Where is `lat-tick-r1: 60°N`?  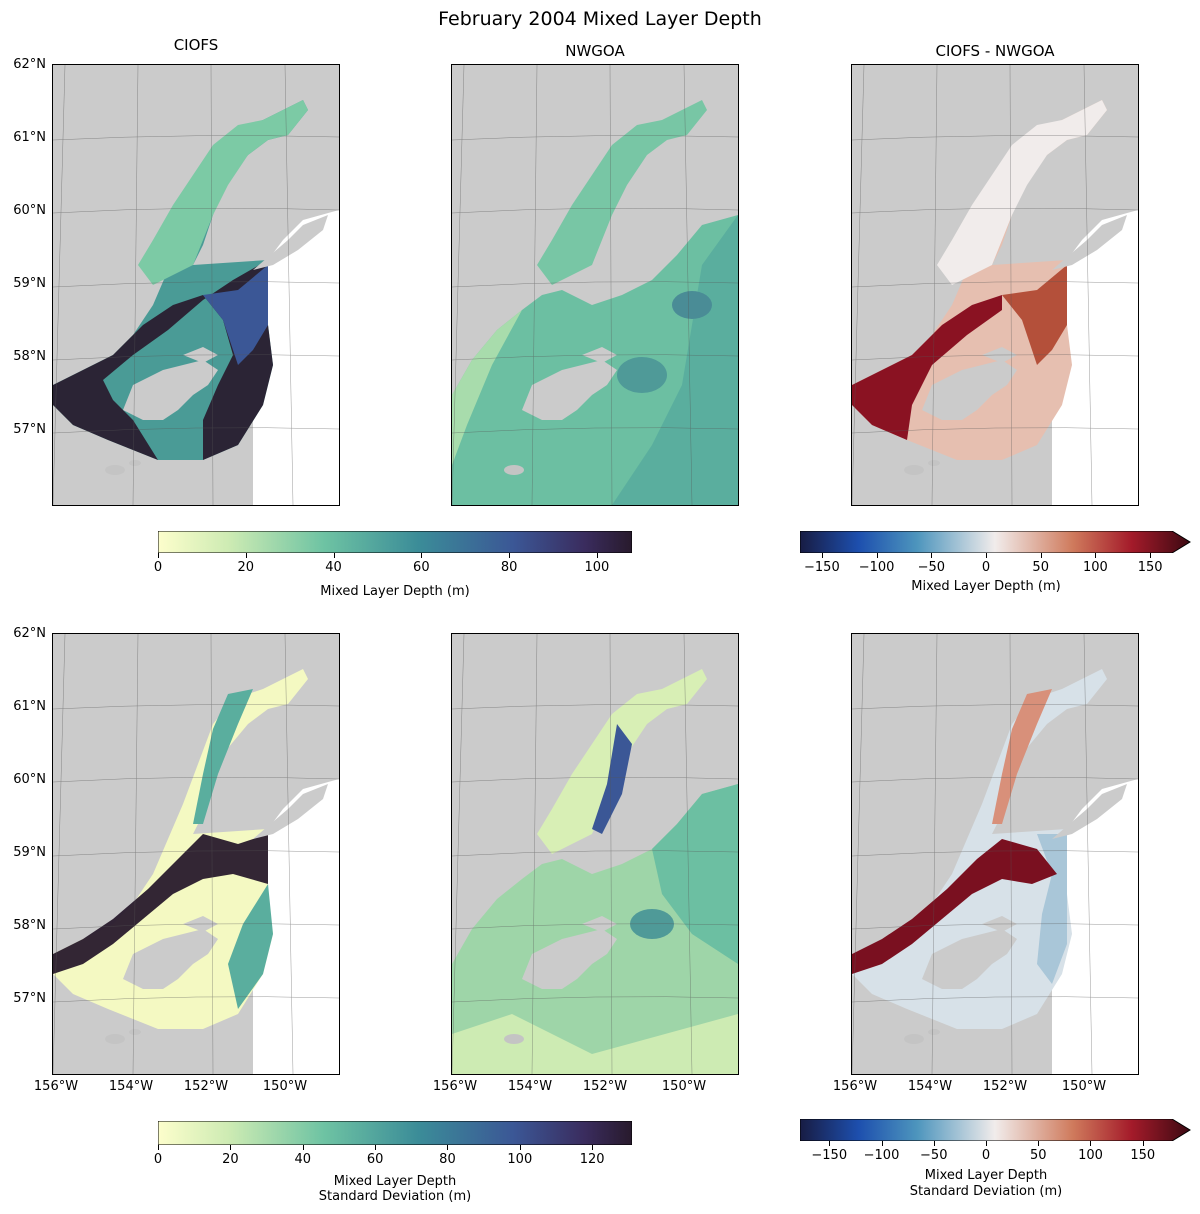
lat-tick-r1: 60°N is located at coordinates (29, 210).